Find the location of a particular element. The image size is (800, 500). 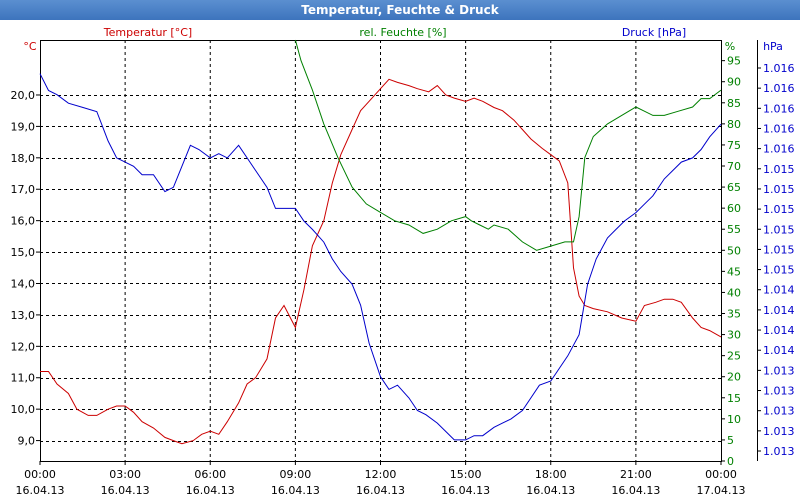

humidity-tick-label: 55 is located at coordinates (734, 229).